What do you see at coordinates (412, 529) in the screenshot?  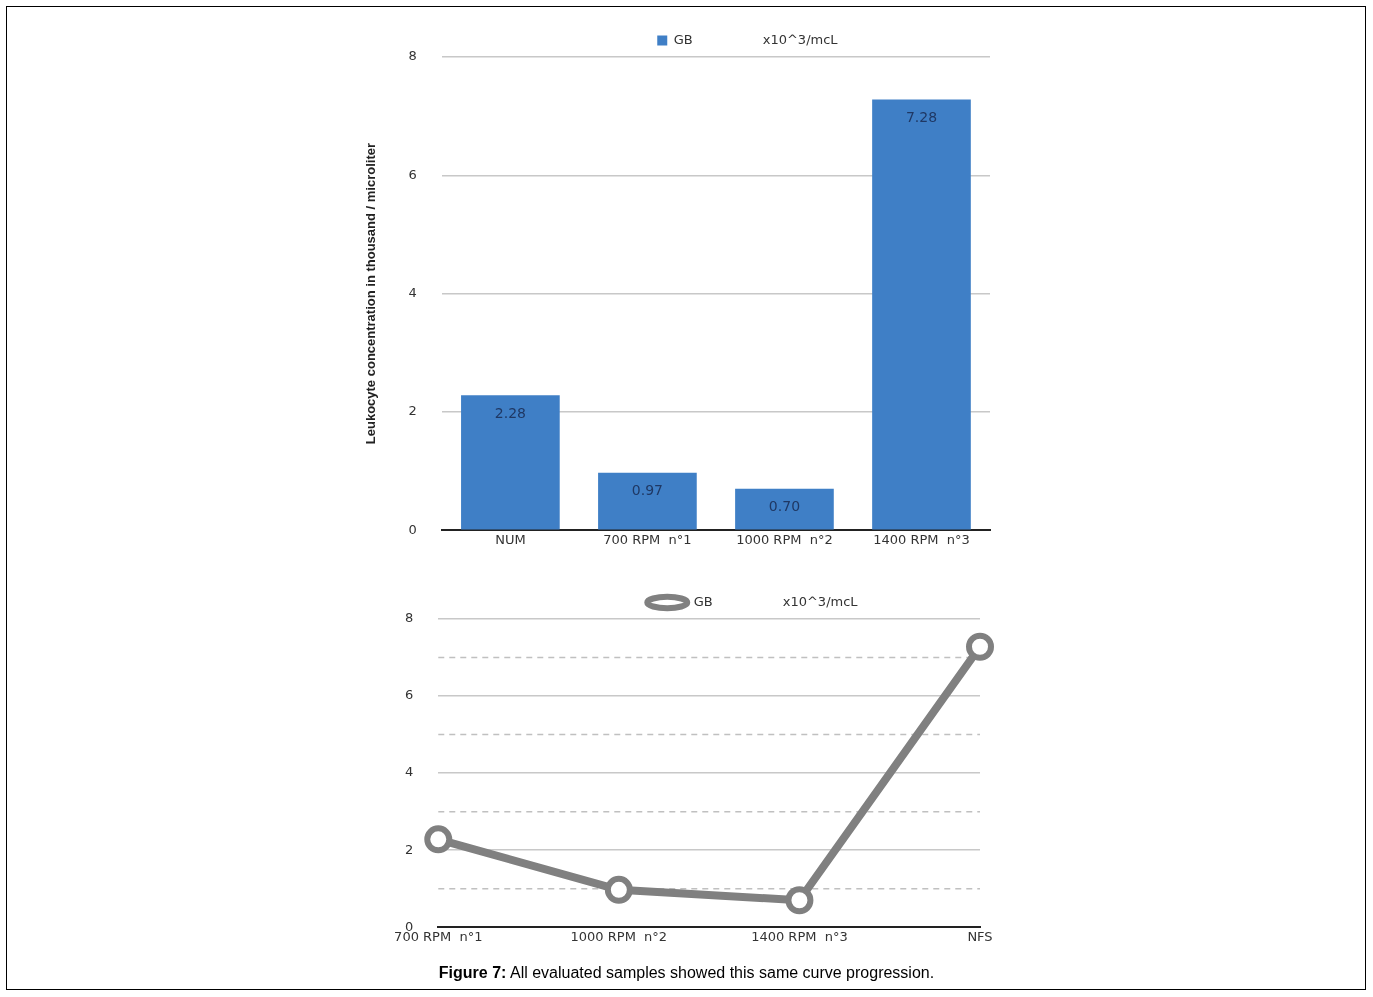 I see `y-tick-label: 0` at bounding box center [412, 529].